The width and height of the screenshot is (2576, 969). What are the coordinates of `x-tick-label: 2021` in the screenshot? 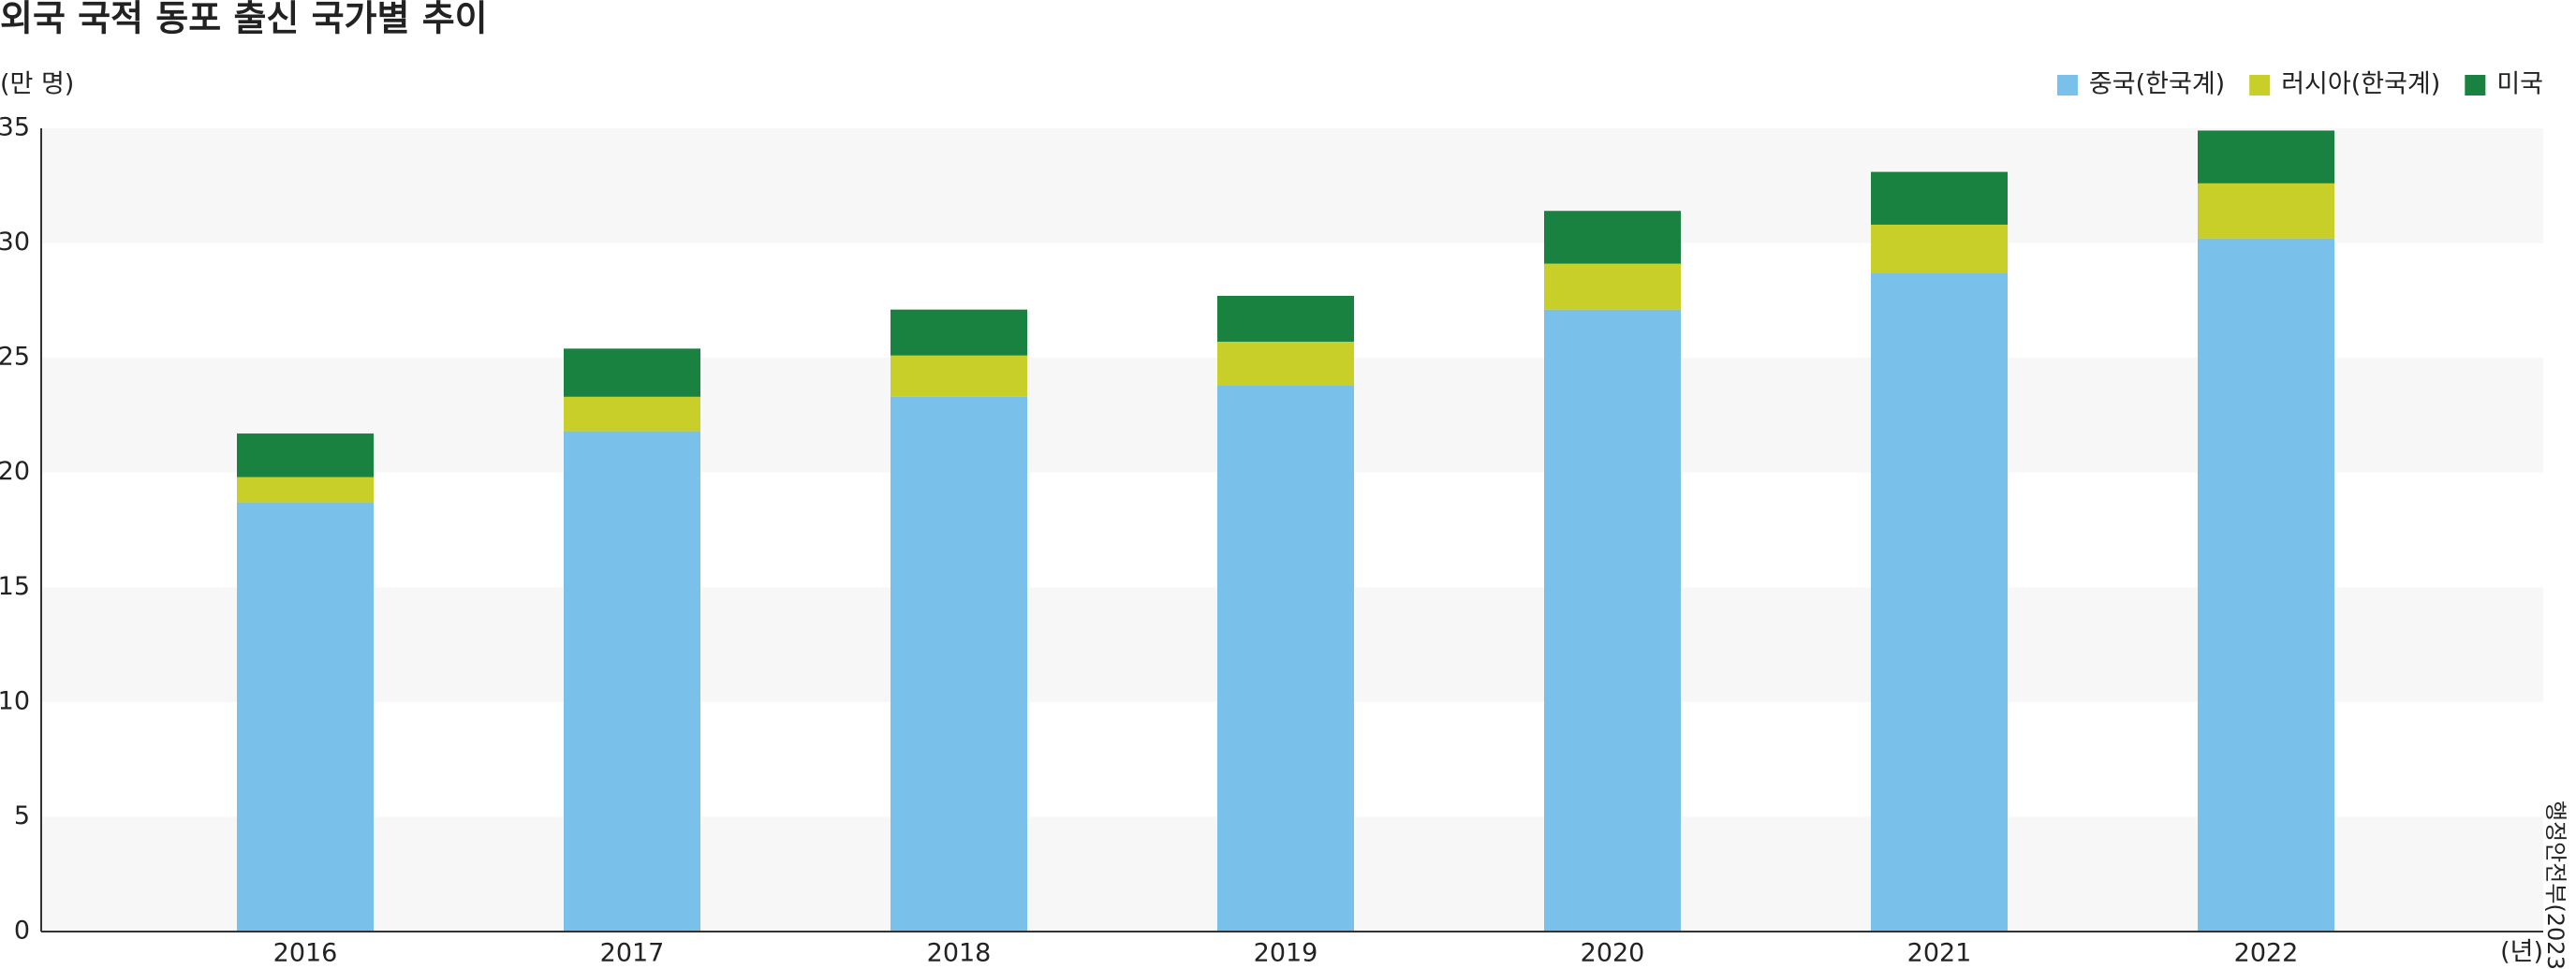 It's located at (1939, 953).